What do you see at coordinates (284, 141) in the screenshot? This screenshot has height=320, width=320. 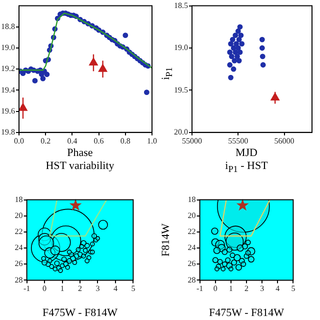 I see `x-tick-label: 56000` at bounding box center [284, 141].